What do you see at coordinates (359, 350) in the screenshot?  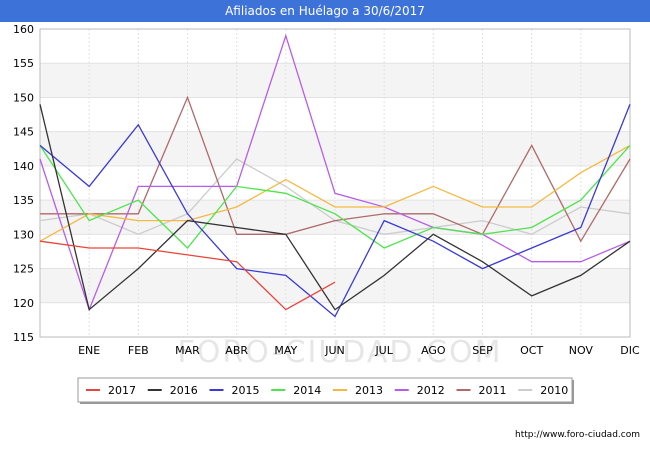 I see `x-axis-ticks: ENE FEB MAR ABR MAY JUN JUL AGO SEP OCT NOV DIC` at bounding box center [359, 350].